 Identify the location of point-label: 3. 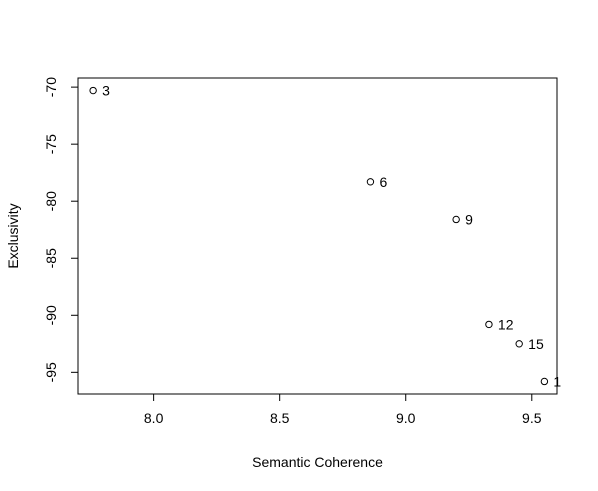
(106, 91).